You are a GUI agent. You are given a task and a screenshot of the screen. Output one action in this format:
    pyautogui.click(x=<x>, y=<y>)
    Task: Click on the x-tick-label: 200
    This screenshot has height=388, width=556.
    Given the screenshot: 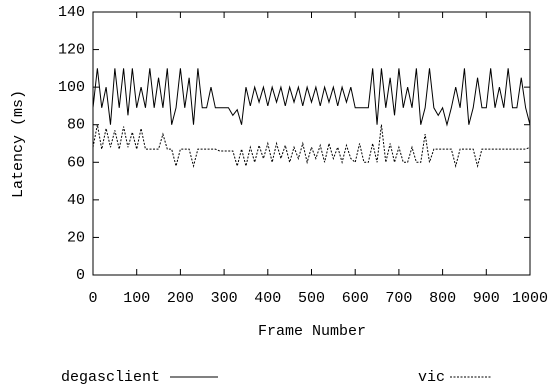 What is the action you would take?
    pyautogui.click(x=180, y=298)
    